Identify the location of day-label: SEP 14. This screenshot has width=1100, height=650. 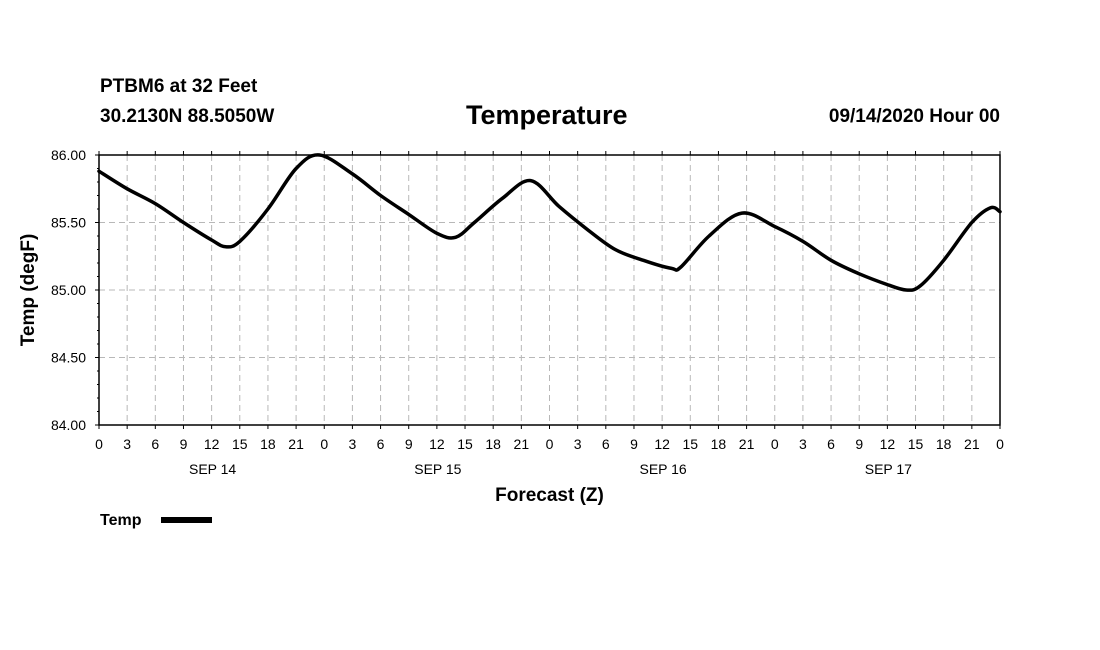
(212, 469).